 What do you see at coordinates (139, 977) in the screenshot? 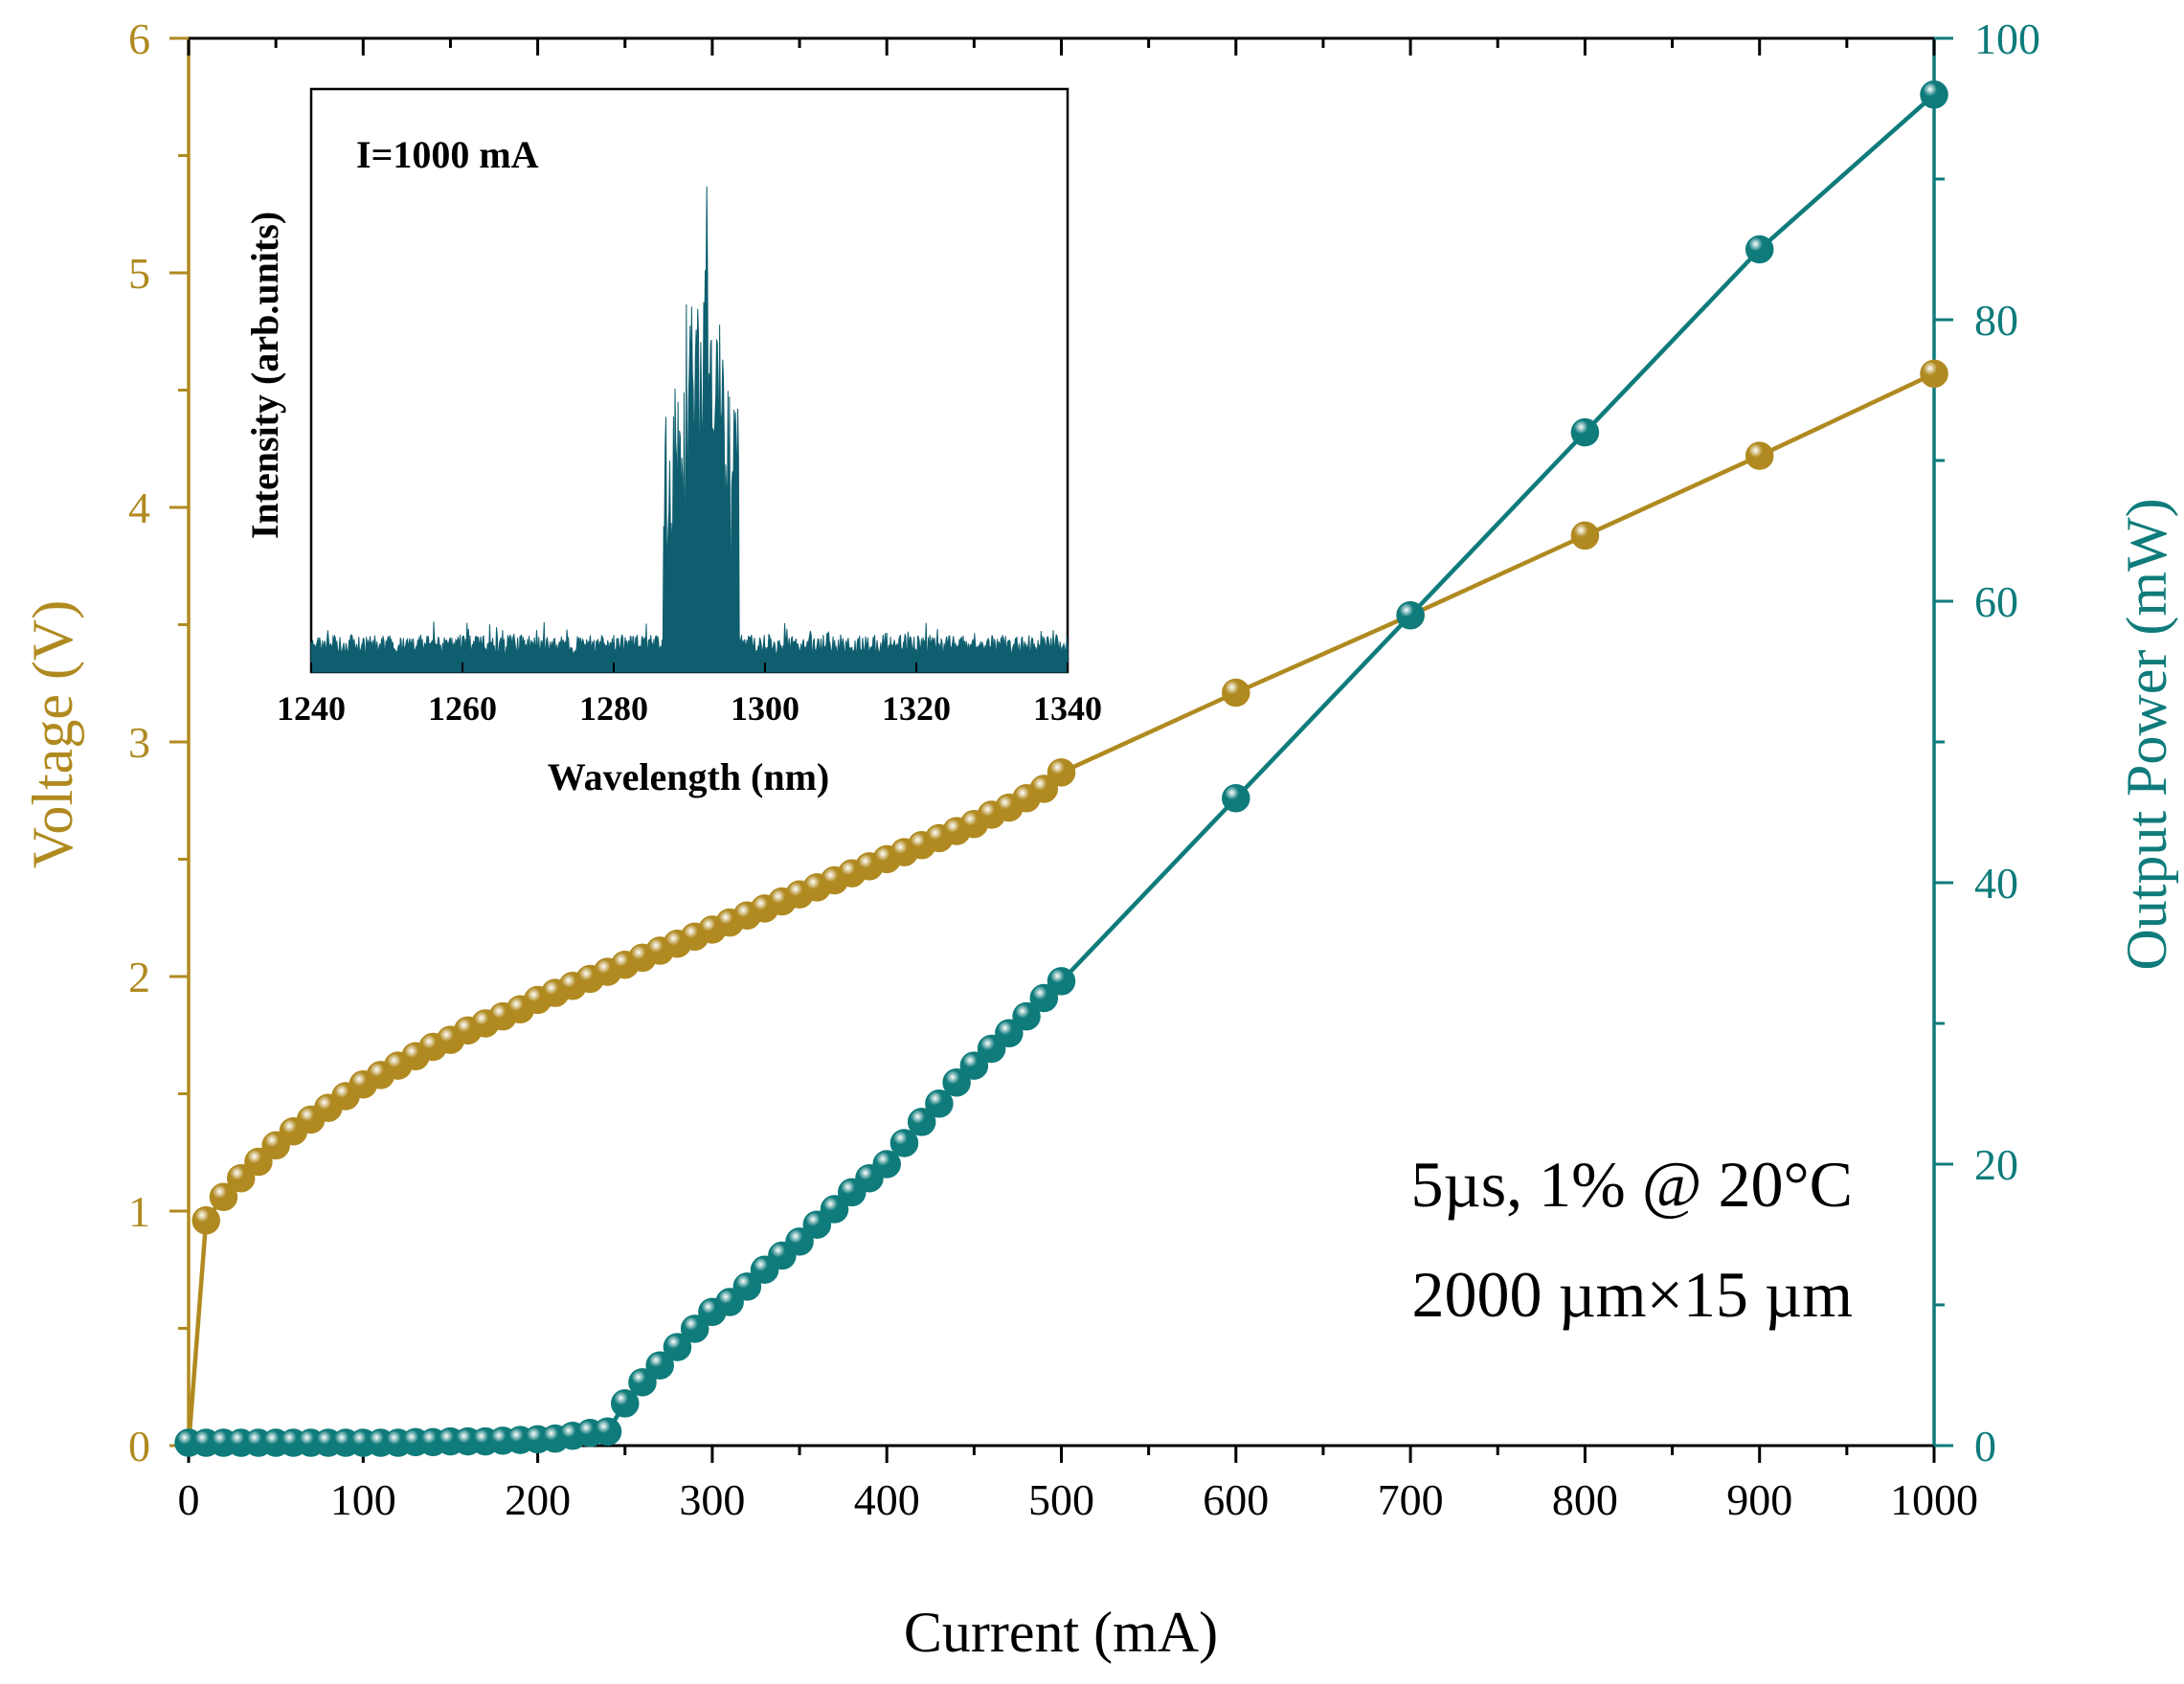
I see `y-left-tick-label: 2` at bounding box center [139, 977].